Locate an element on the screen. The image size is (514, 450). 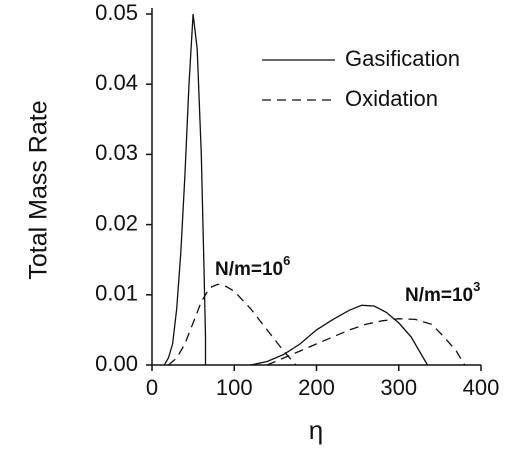
y-tick-label: 0.03 is located at coordinates (116, 152).